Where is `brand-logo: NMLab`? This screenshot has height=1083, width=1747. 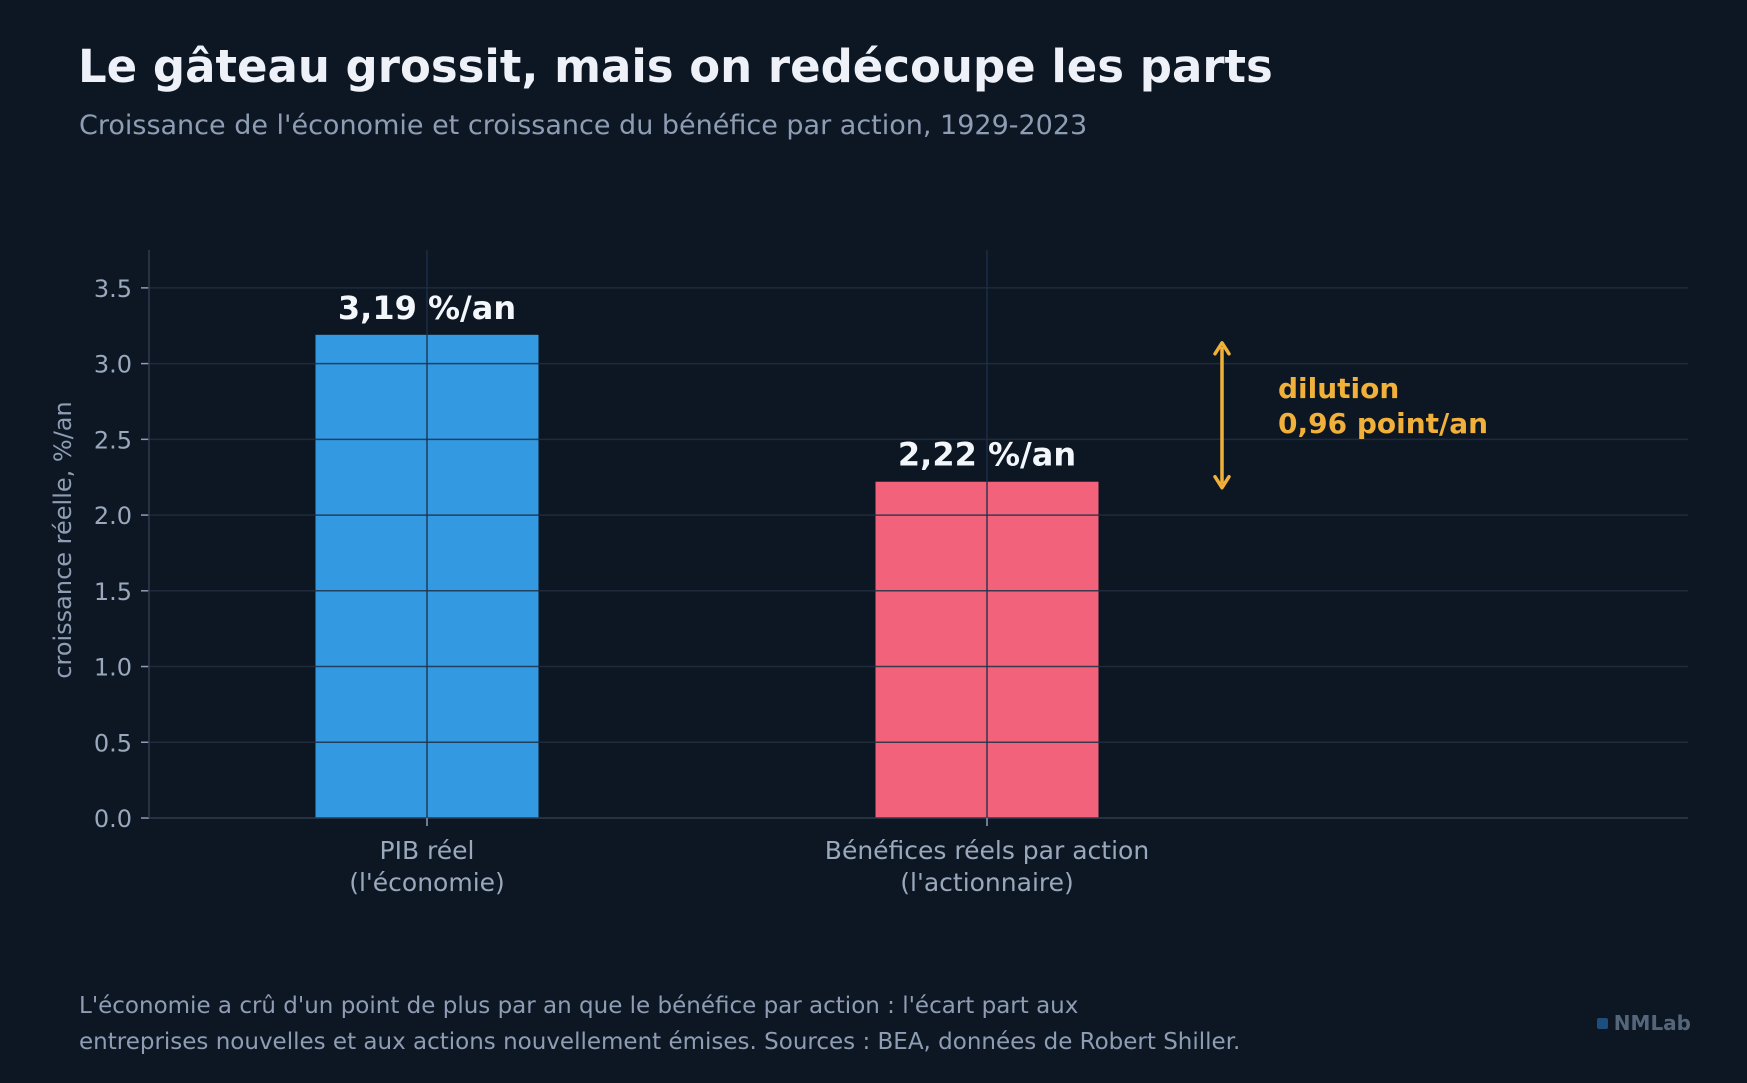
brand-logo: NMLab is located at coordinates (1643, 1023).